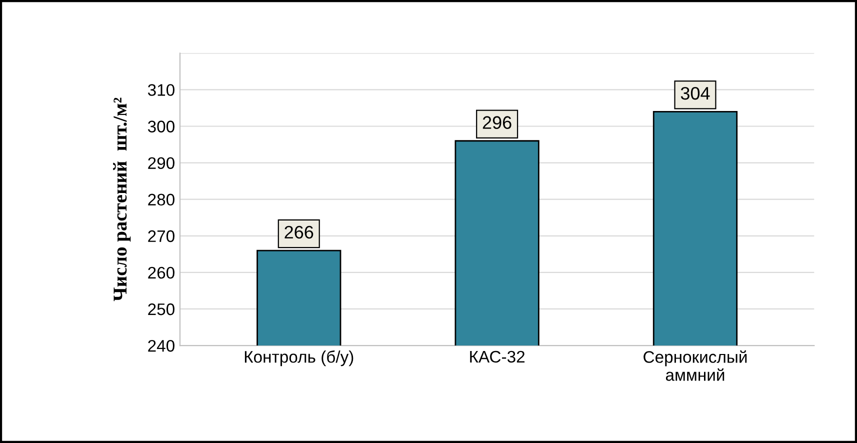 Image resolution: width=857 pixels, height=443 pixels. Describe the element at coordinates (122, 200) in the screenshot. I see `y-axis-title: Число растений шт./м²` at that location.